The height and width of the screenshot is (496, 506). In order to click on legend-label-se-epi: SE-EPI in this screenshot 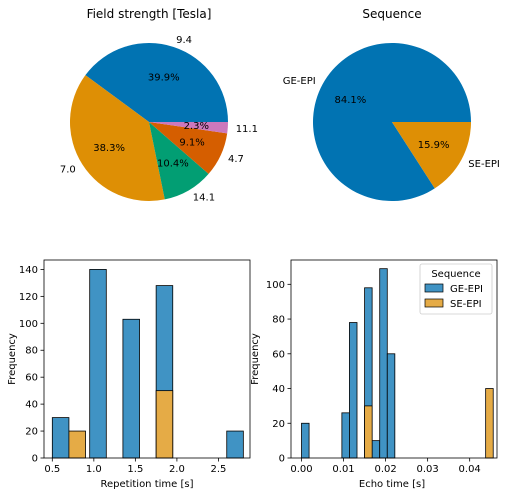, I will do `click(466, 304)`.